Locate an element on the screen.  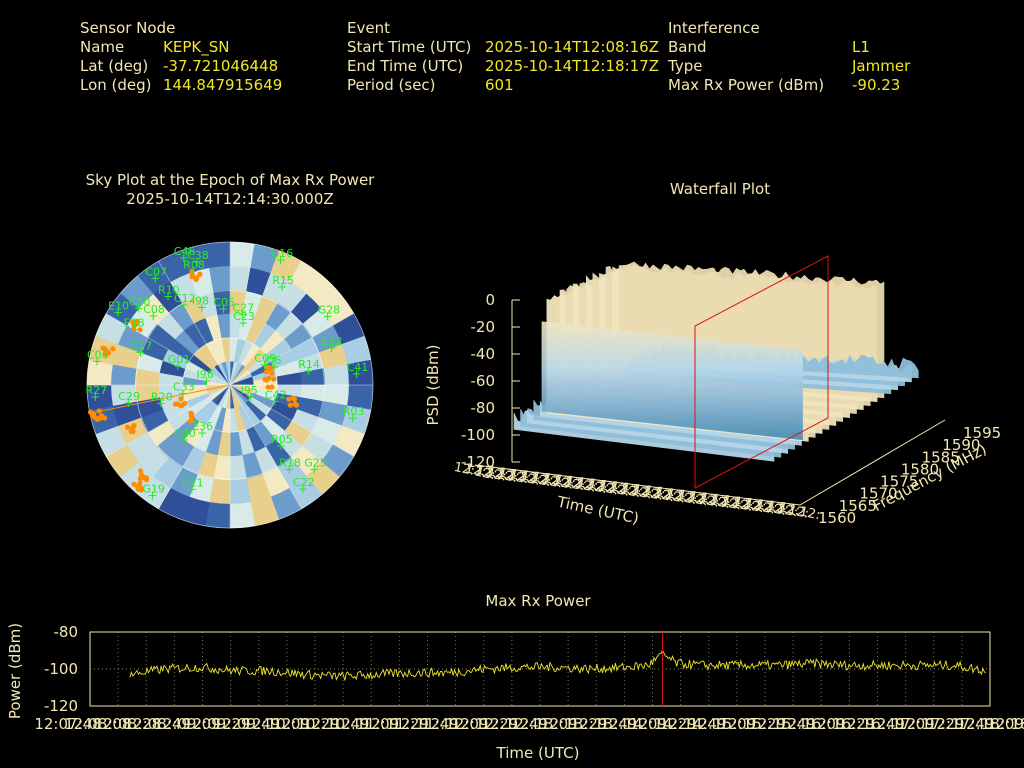
event-end-value: 2025-10-14T12:18:17Z is located at coordinates (572, 66).